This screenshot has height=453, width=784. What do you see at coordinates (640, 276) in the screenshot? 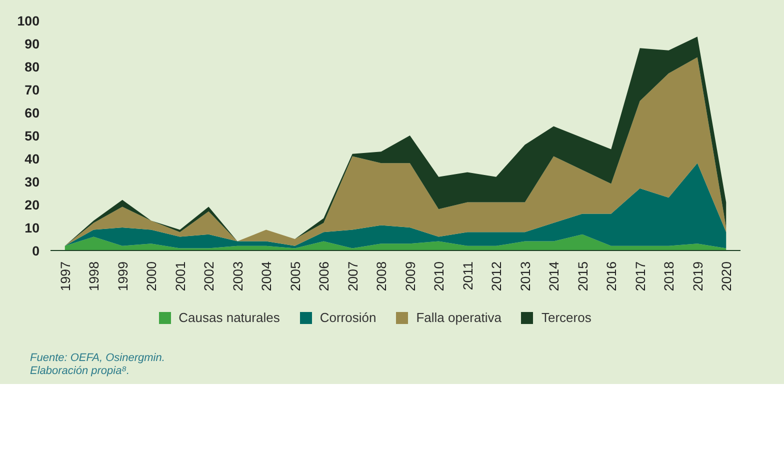
I see `x-tick-label: 2017` at bounding box center [640, 276].